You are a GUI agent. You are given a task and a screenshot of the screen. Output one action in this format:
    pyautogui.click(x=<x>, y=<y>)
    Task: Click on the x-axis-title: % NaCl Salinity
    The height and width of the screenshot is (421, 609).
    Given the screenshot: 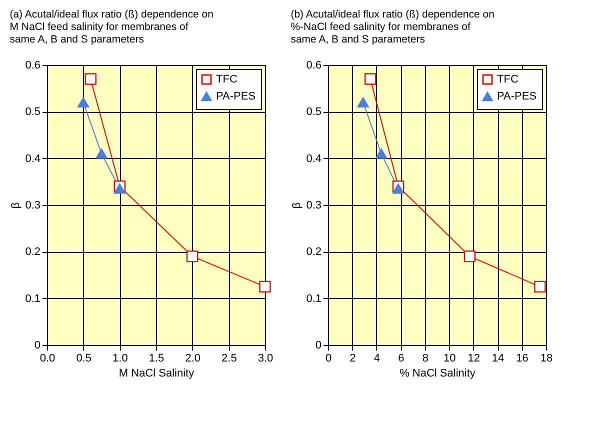 What is the action you would take?
    pyautogui.click(x=438, y=374)
    